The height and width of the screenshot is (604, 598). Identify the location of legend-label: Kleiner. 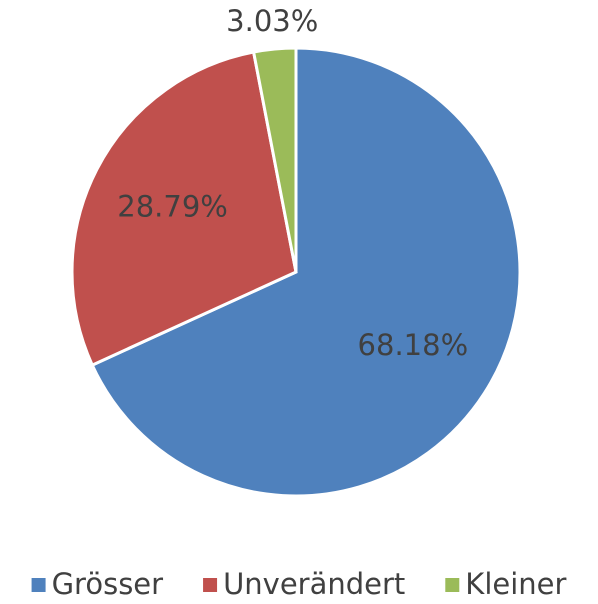
(515, 584).